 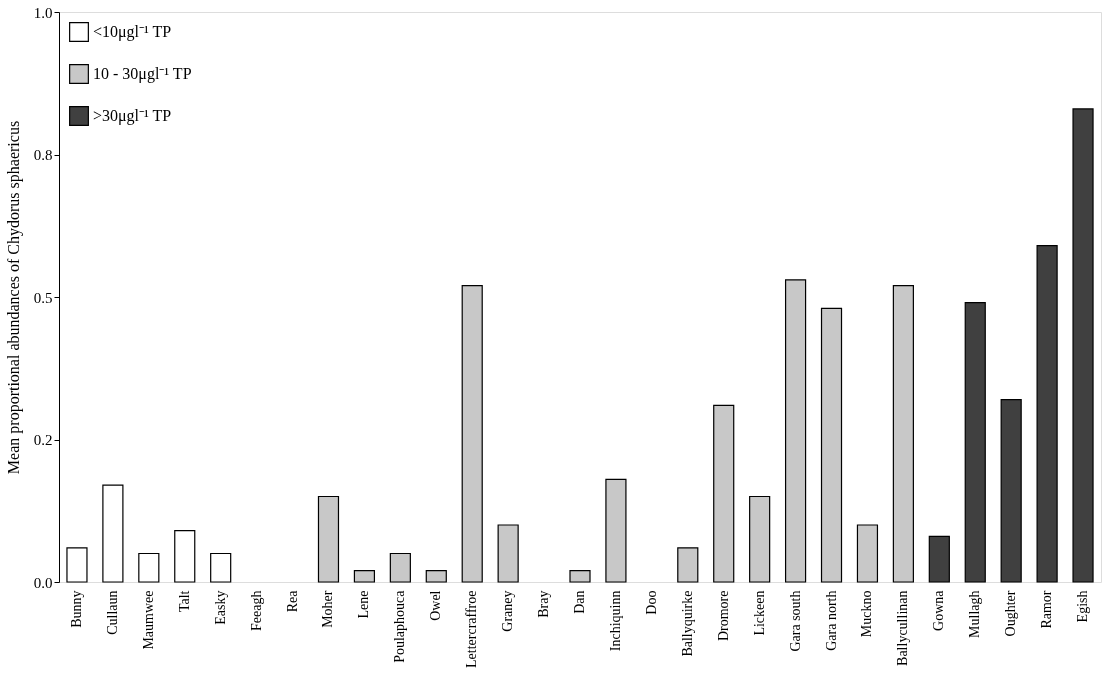 What do you see at coordinates (43, 155) in the screenshot?
I see `y-tick-label: 0.8` at bounding box center [43, 155].